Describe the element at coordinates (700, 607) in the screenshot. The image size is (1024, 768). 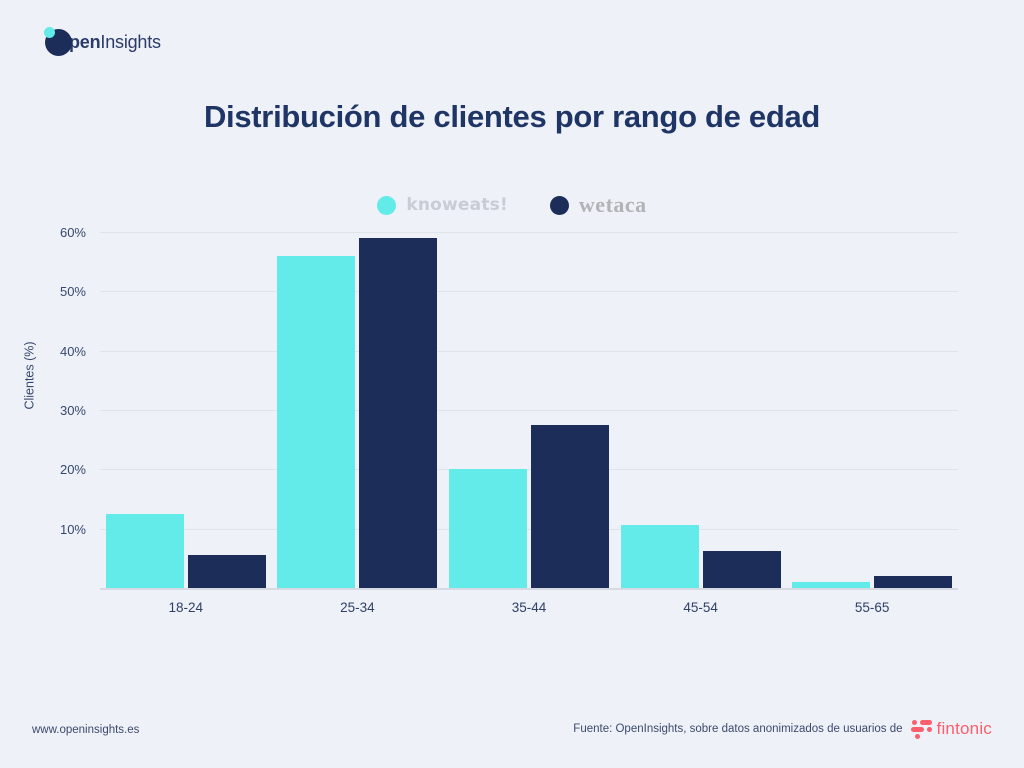
I see `x-tick-45-54: 45-54` at that location.